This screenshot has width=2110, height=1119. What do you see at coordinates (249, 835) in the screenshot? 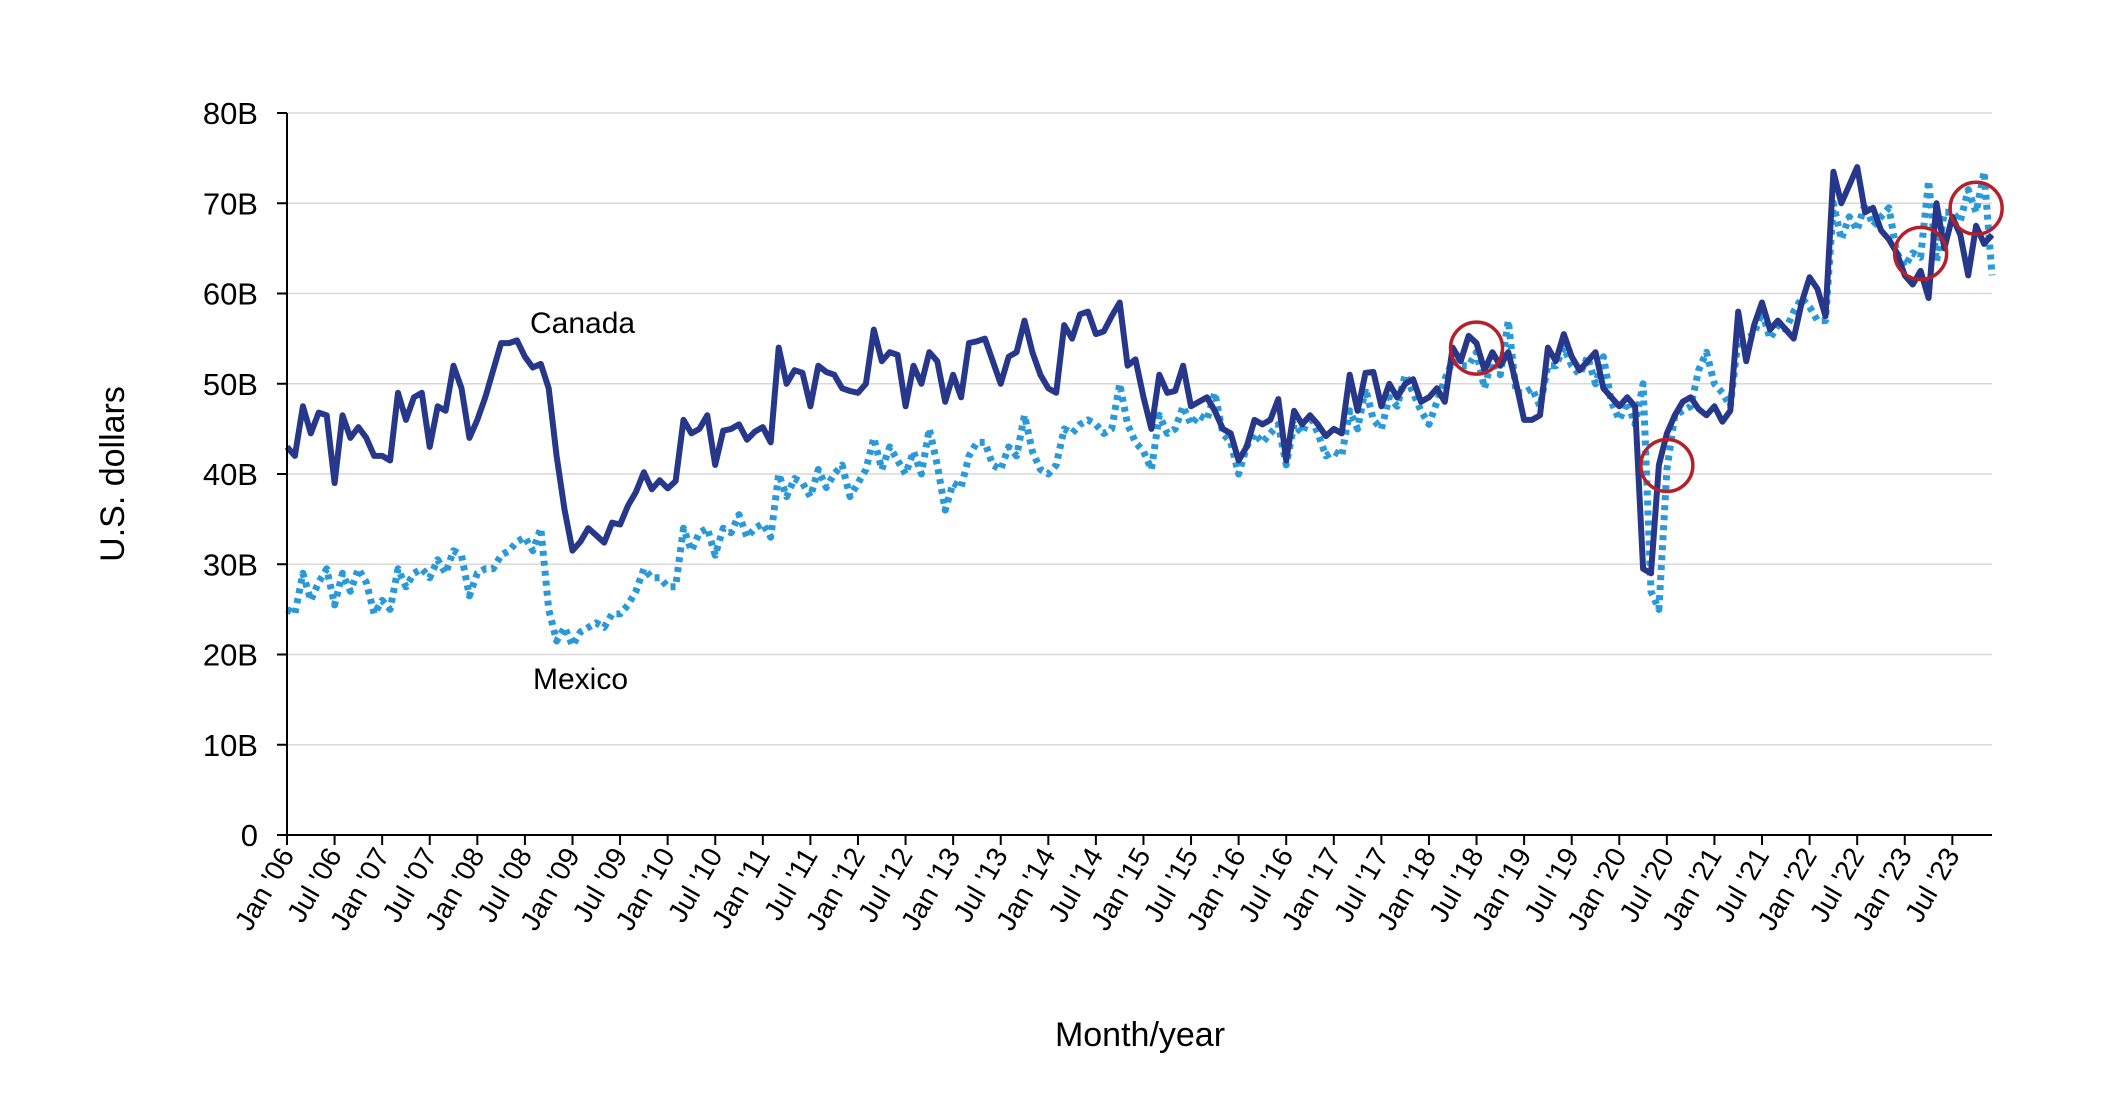
I see `y-tick-label: 0` at bounding box center [249, 835].